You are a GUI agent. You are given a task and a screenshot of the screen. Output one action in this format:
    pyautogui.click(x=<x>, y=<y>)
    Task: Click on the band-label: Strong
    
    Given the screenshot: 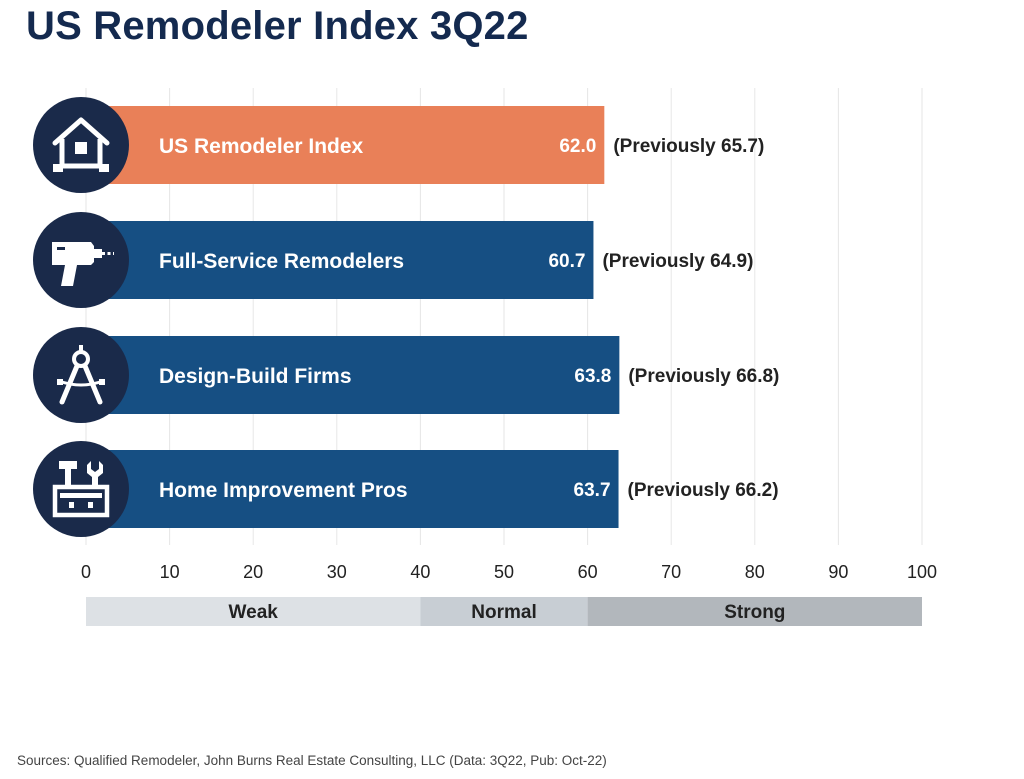 What is the action you would take?
    pyautogui.click(x=754, y=612)
    